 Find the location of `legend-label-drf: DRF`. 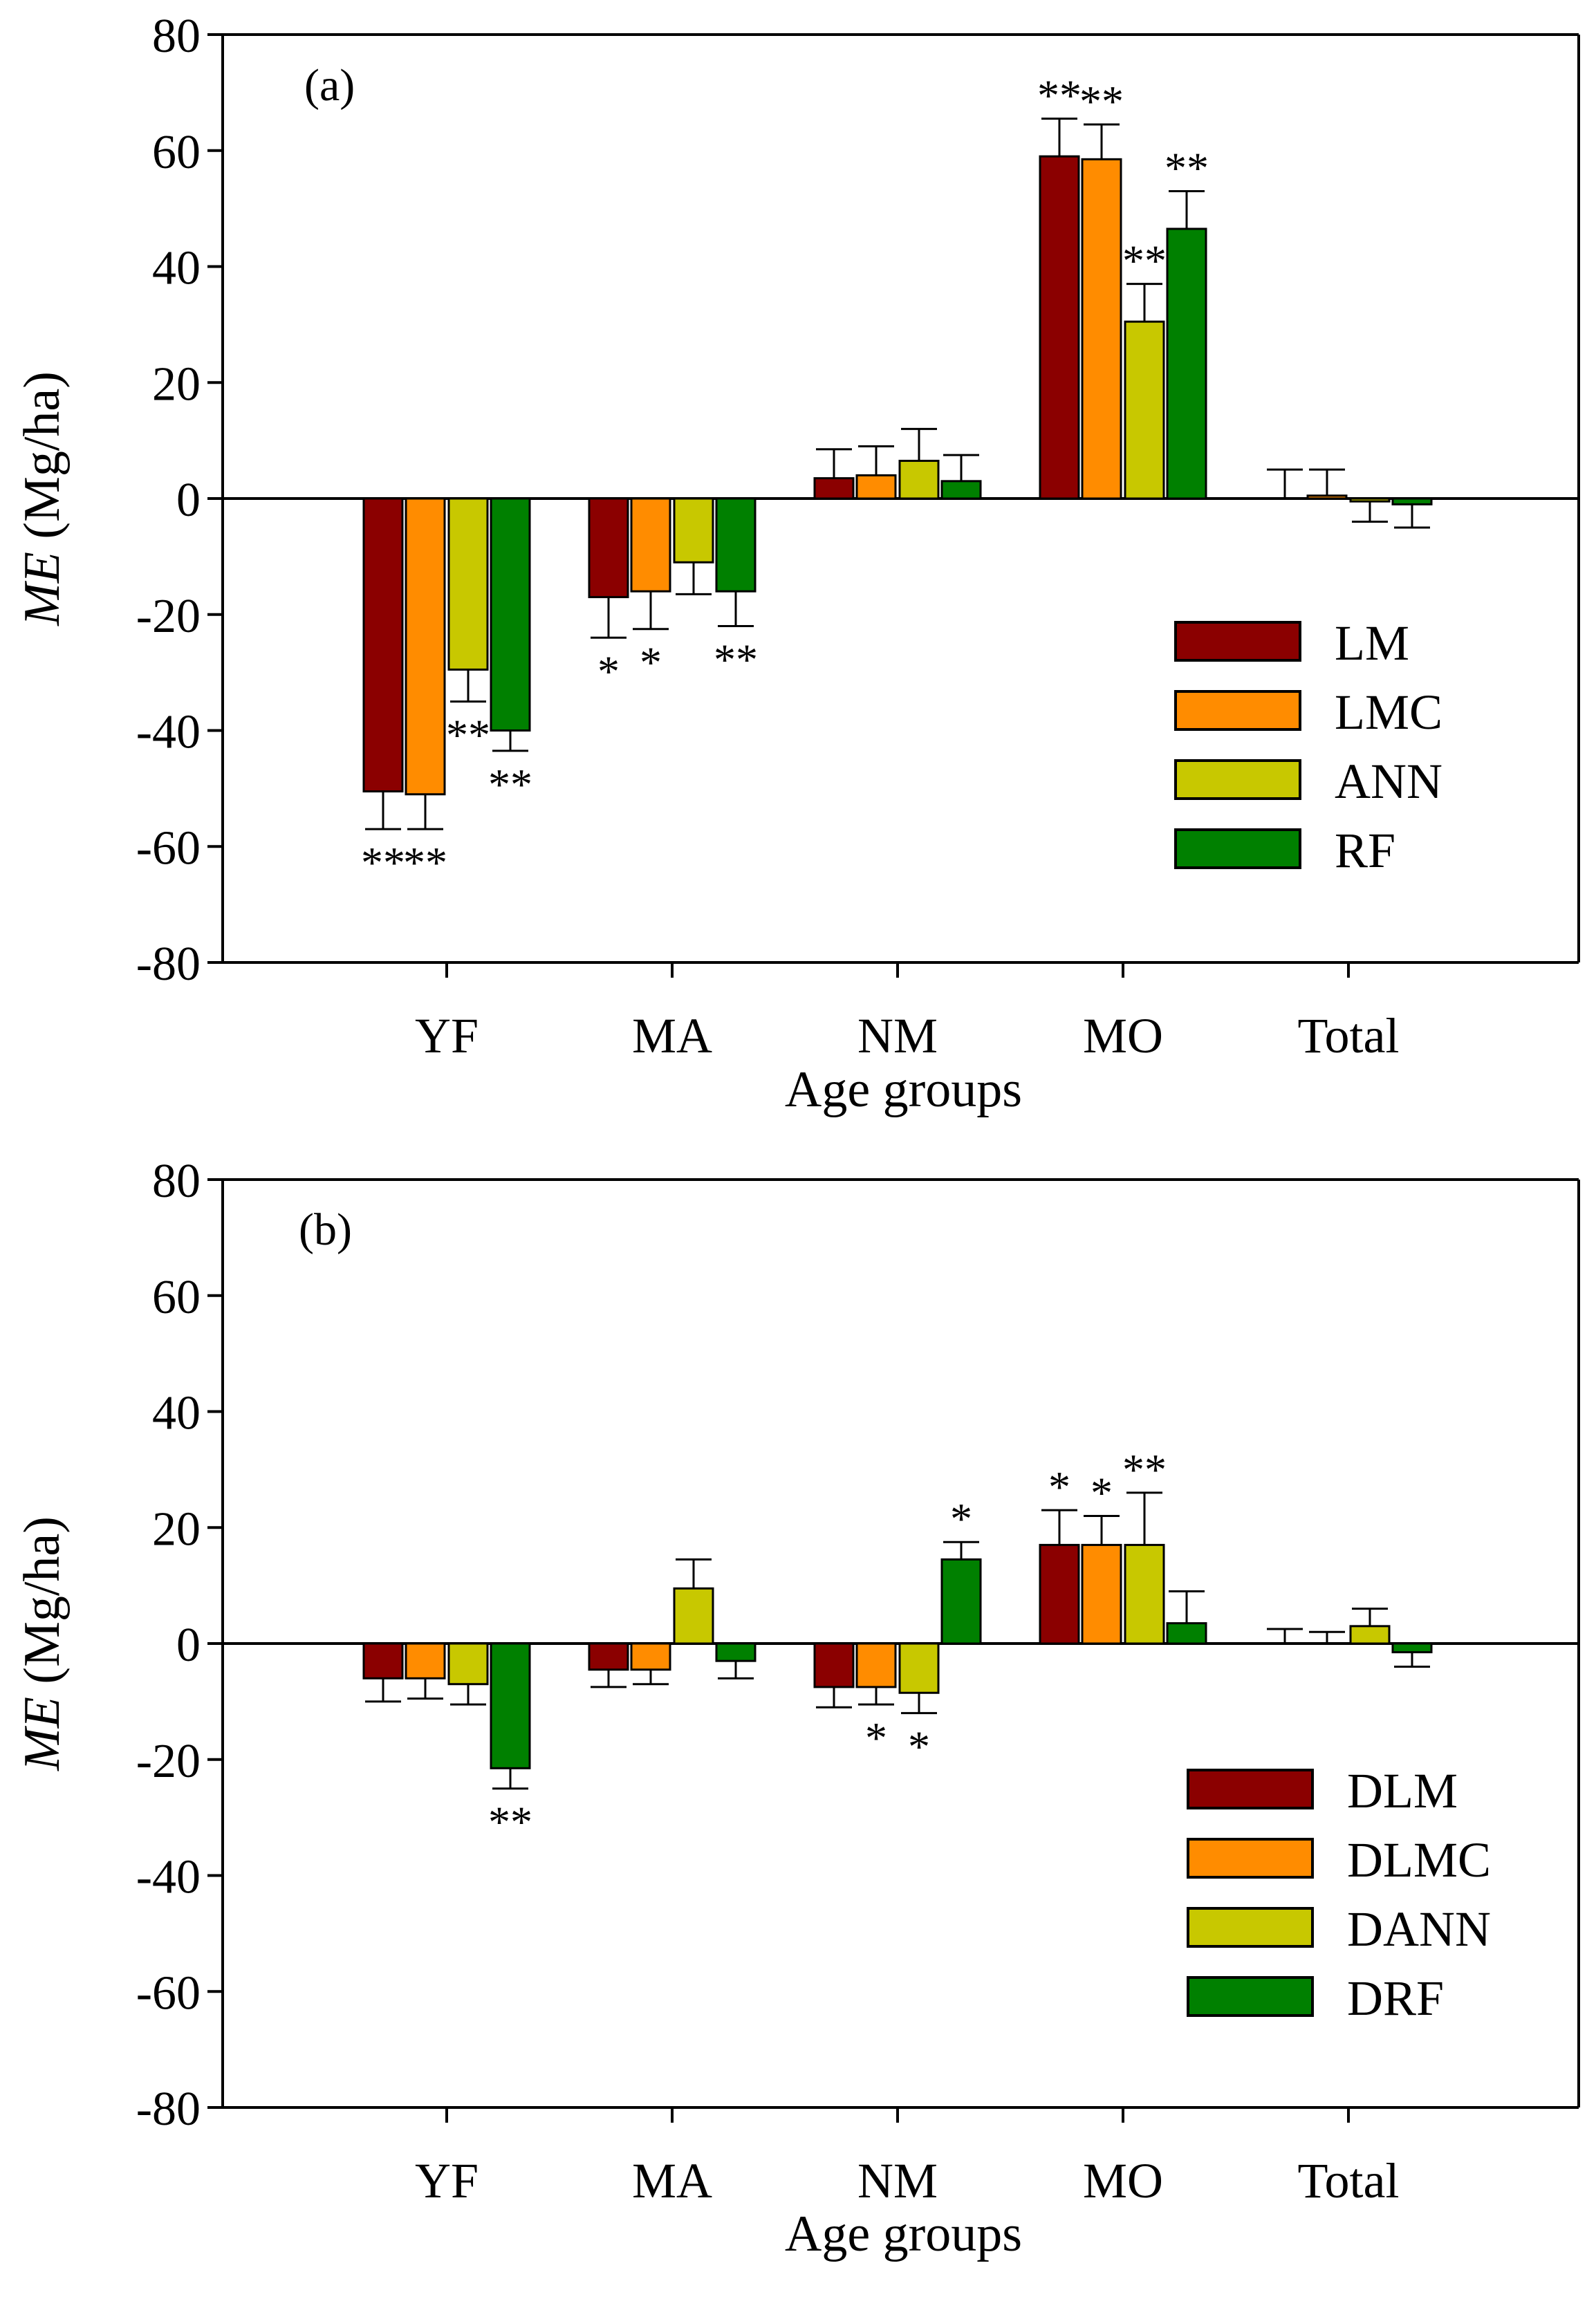

legend-label-drf: DRF is located at coordinates (1396, 1998).